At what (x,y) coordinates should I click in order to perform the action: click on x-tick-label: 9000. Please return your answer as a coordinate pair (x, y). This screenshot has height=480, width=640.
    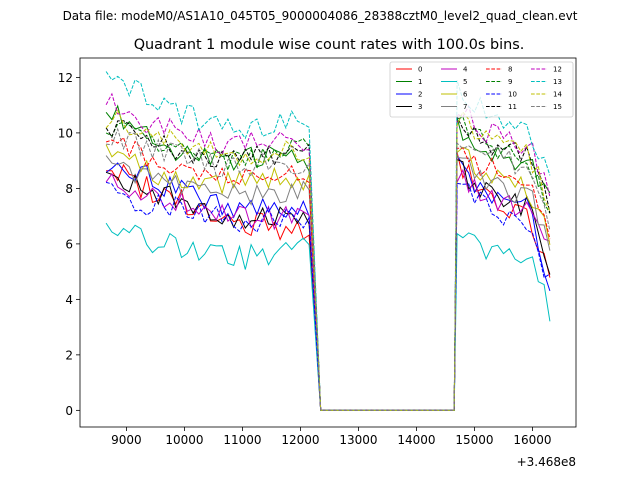
    Looking at the image, I should click on (126, 440).